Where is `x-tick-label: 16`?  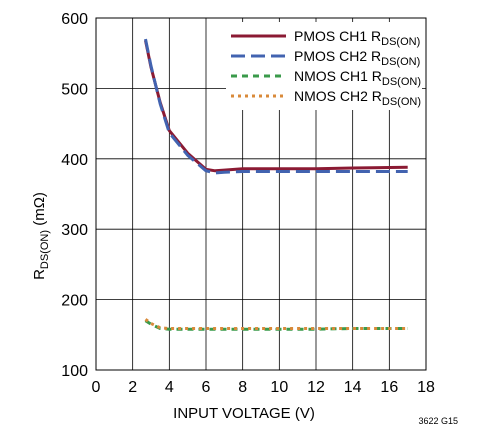 x-tick-label: 16 is located at coordinates (389, 387).